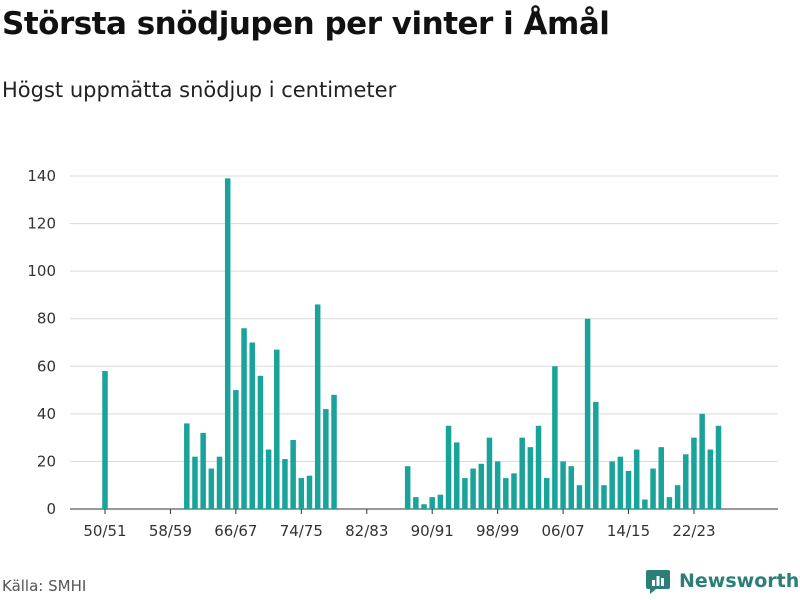 The image size is (800, 600). What do you see at coordinates (41, 176) in the screenshot?
I see `y-tick-label: 140` at bounding box center [41, 176].